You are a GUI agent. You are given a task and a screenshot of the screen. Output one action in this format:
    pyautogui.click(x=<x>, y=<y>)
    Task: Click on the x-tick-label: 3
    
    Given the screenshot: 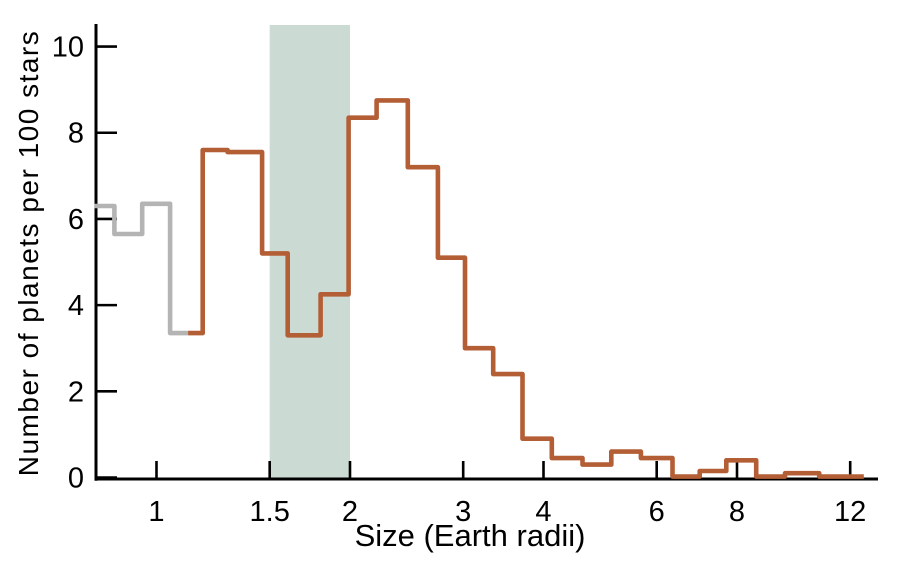 What is the action you would take?
    pyautogui.click(x=463, y=512)
    